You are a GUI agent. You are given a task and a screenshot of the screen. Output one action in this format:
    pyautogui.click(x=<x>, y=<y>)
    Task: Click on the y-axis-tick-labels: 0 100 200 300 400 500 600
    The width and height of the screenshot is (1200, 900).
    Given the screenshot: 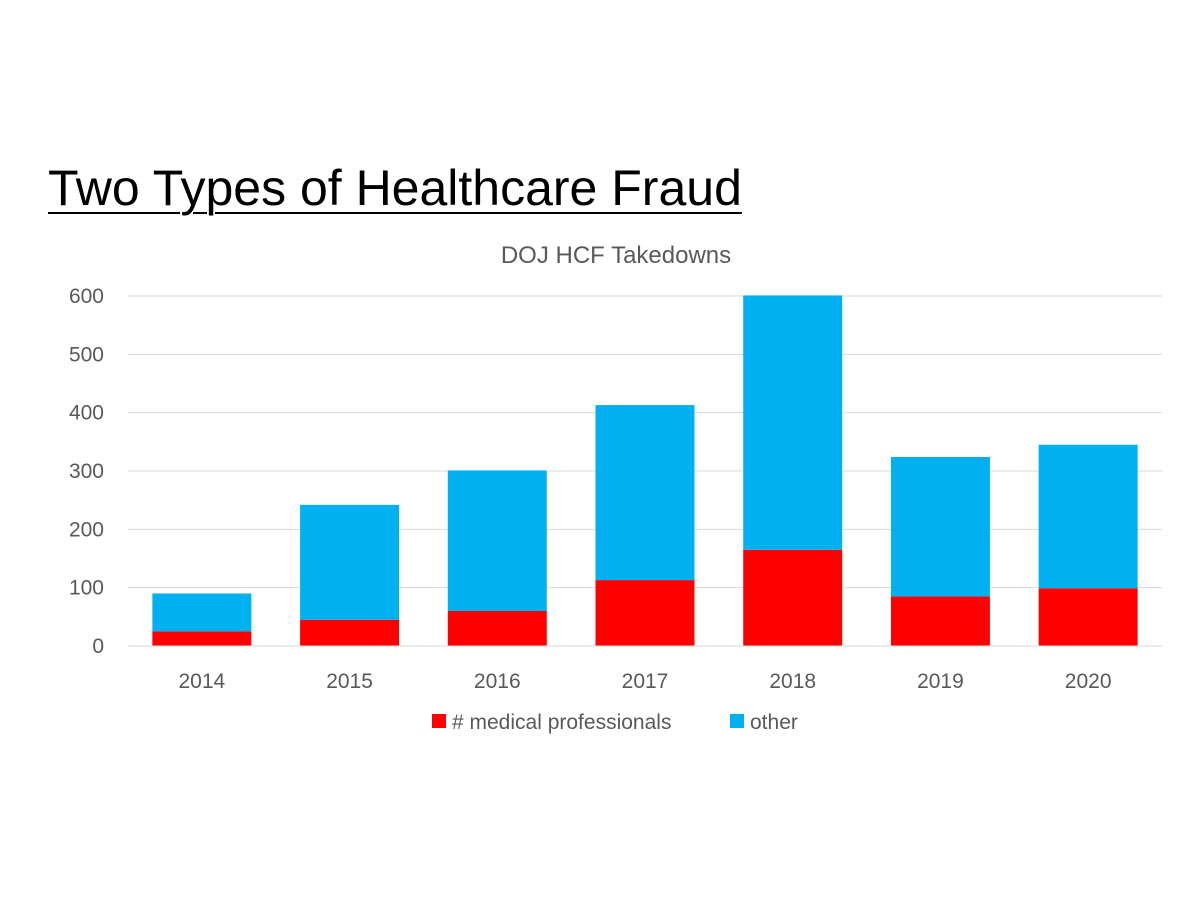 What is the action you would take?
    pyautogui.click(x=86, y=471)
    